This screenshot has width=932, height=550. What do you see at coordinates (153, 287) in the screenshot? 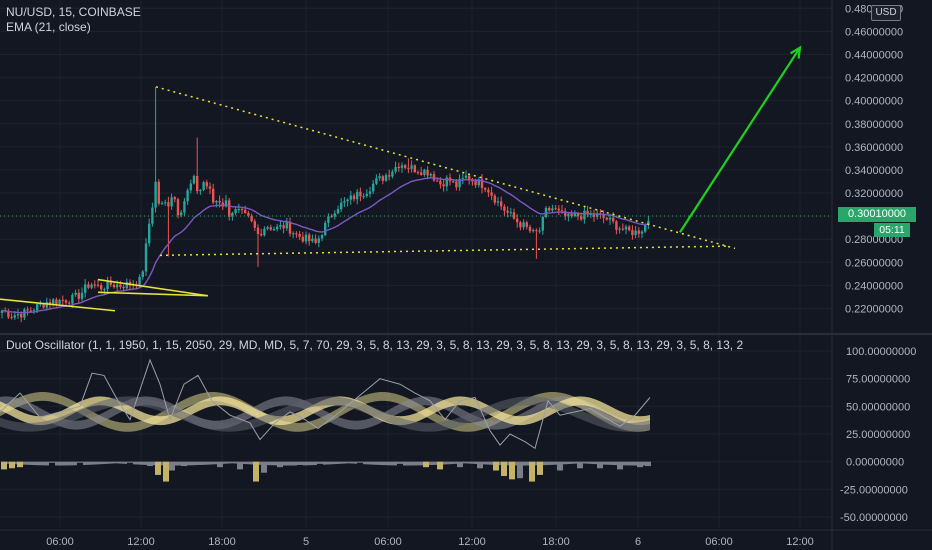
I see `pennant-upper-line` at bounding box center [153, 287].